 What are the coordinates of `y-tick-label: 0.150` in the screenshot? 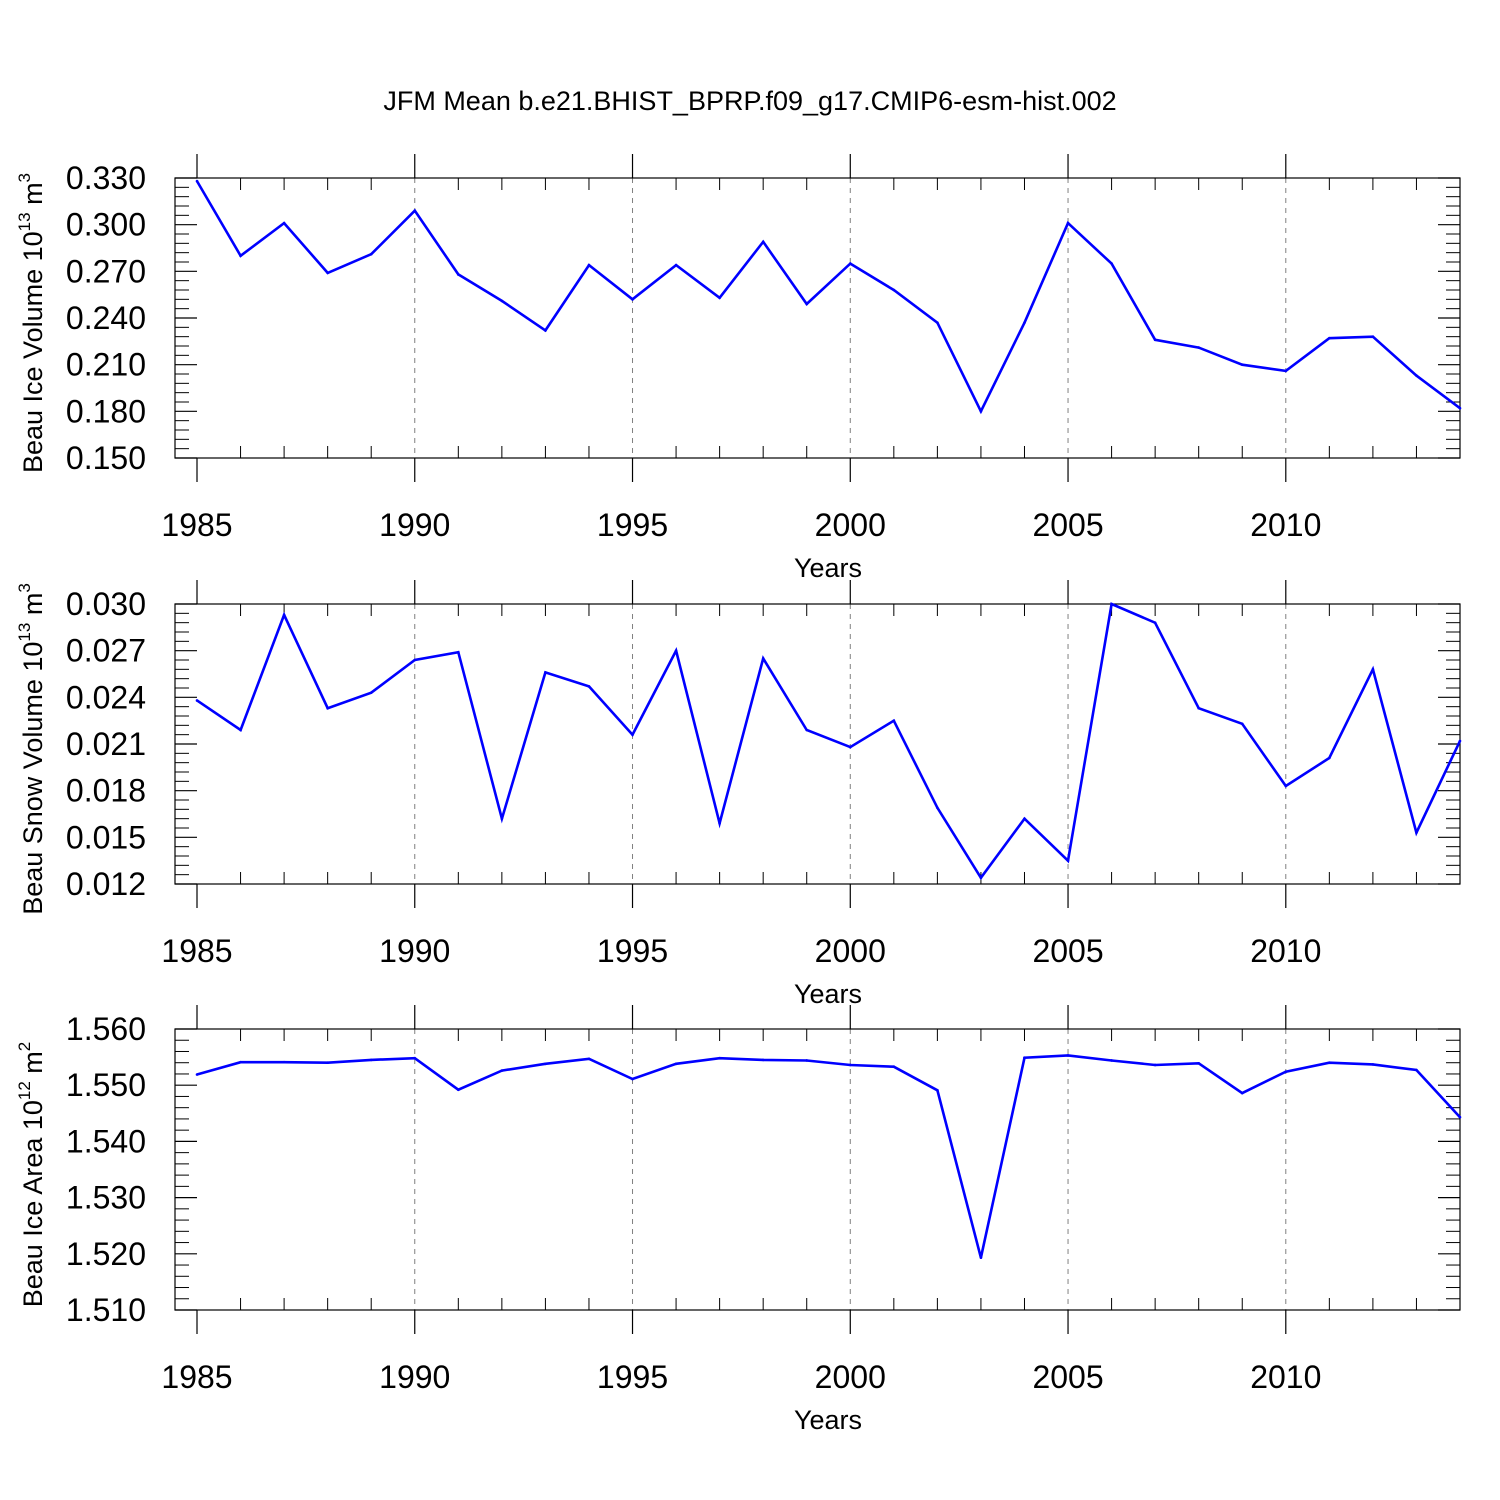 It's located at (106, 458).